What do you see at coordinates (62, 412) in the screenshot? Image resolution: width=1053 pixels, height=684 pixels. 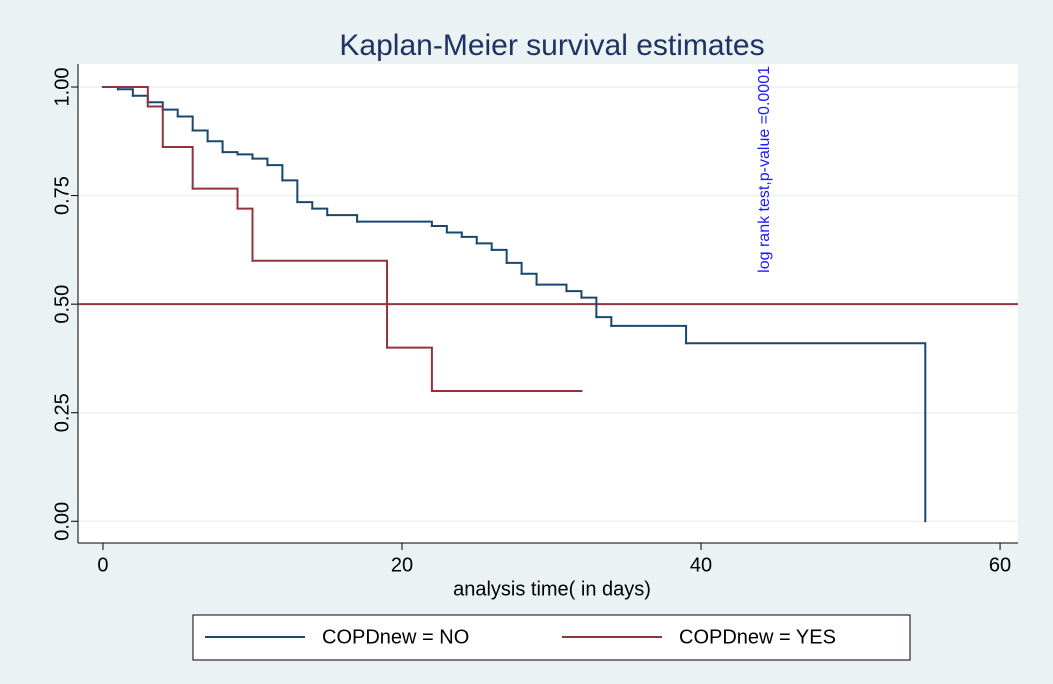 I see `y-tick-label: 0.25` at bounding box center [62, 412].